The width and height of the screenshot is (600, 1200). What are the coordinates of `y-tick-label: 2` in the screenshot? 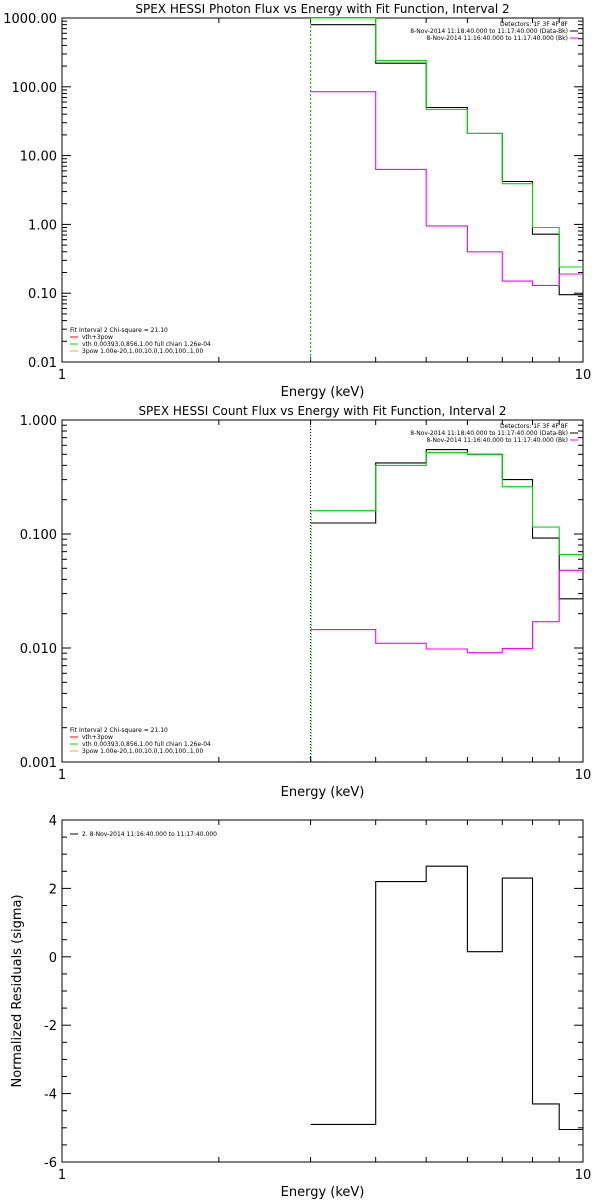 It's located at (53, 889).